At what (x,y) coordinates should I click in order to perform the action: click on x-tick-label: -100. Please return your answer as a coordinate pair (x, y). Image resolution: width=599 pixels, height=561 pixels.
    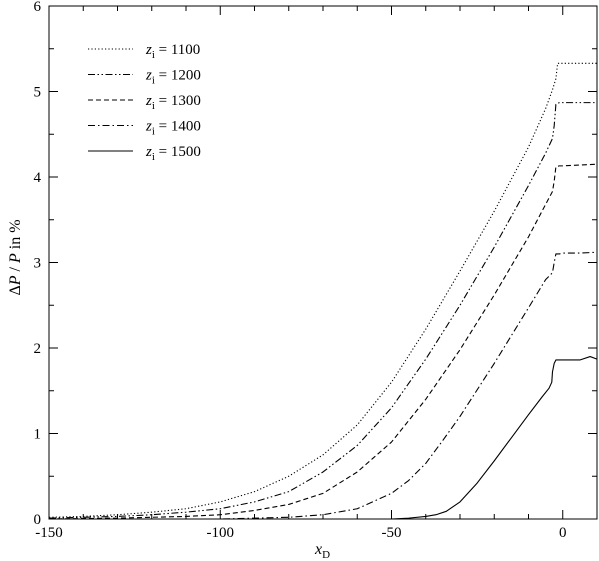
    Looking at the image, I should click on (221, 533).